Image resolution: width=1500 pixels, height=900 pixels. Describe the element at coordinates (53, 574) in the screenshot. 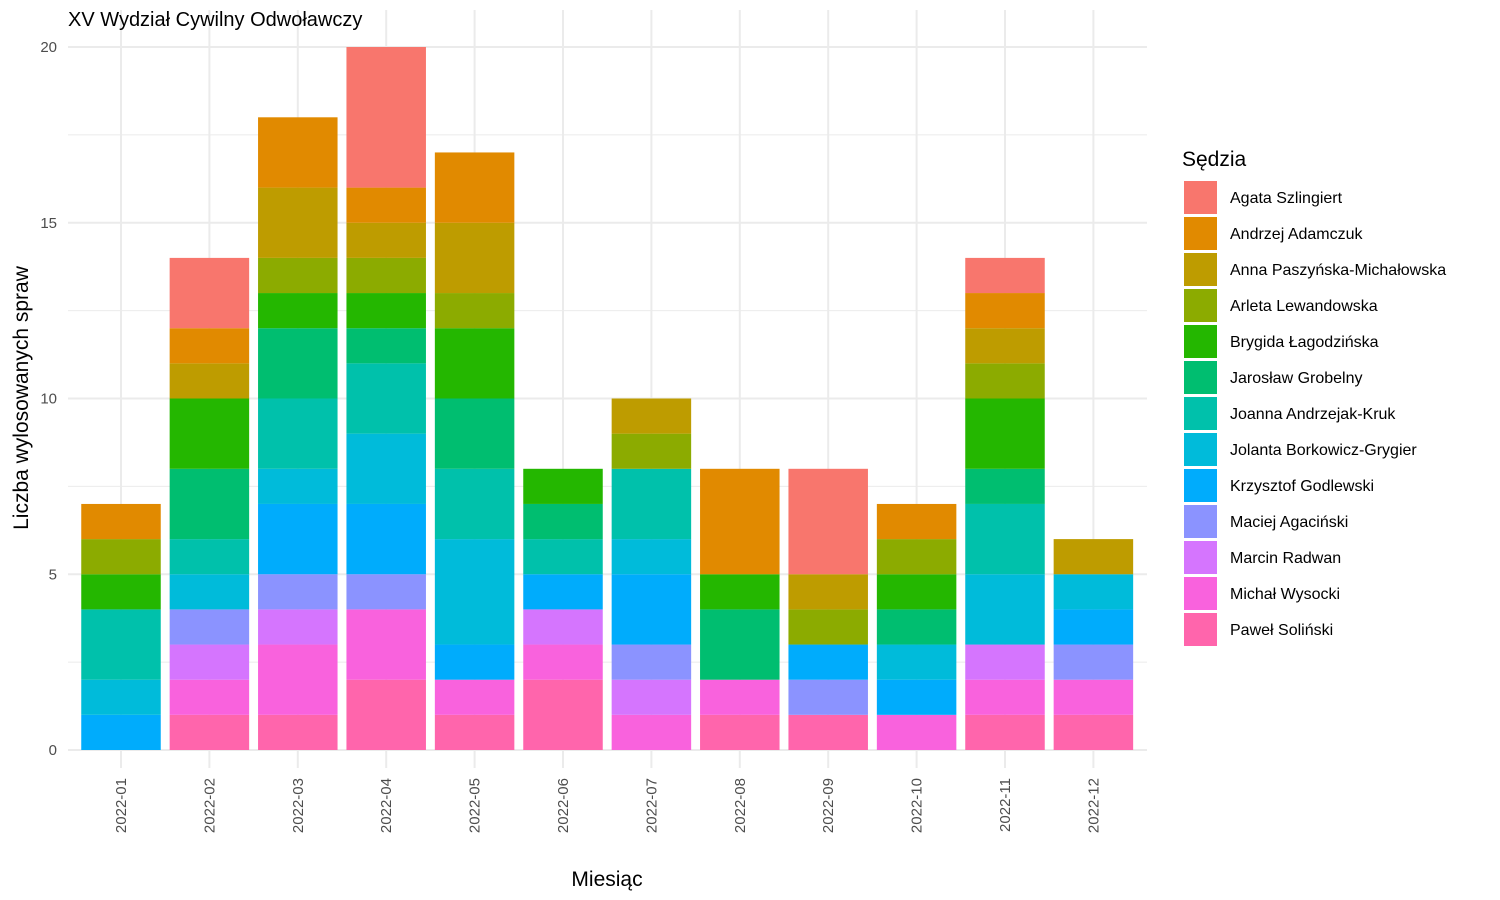

I see `y-tick-label: 5` at that location.